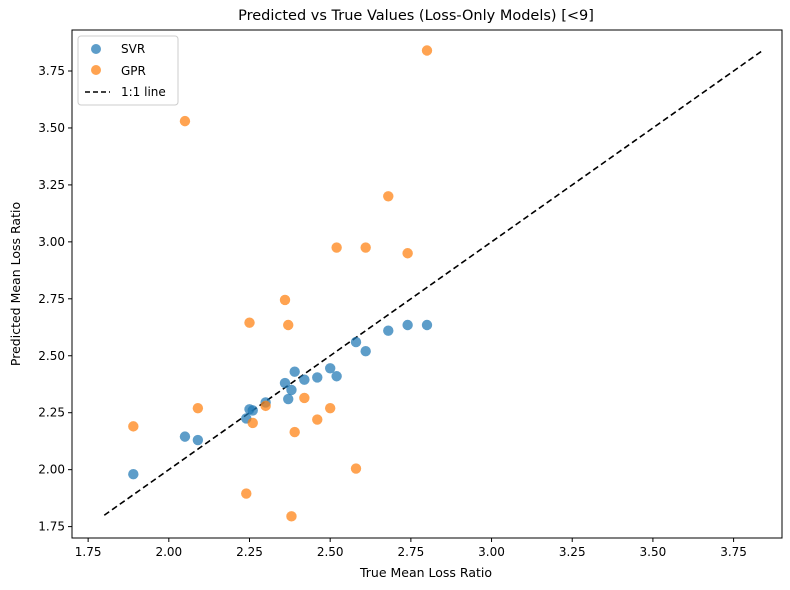  What do you see at coordinates (15, 284) in the screenshot?
I see `y-axis-title: Predicted Mean Loss Ratio` at bounding box center [15, 284].